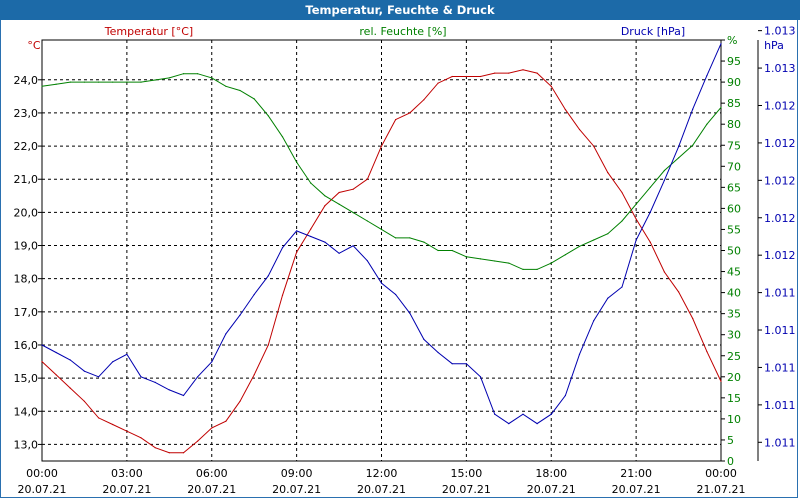 The image size is (800, 500). Describe the element at coordinates (297, 473) in the screenshot. I see `x-tick-time: 09:00` at that location.